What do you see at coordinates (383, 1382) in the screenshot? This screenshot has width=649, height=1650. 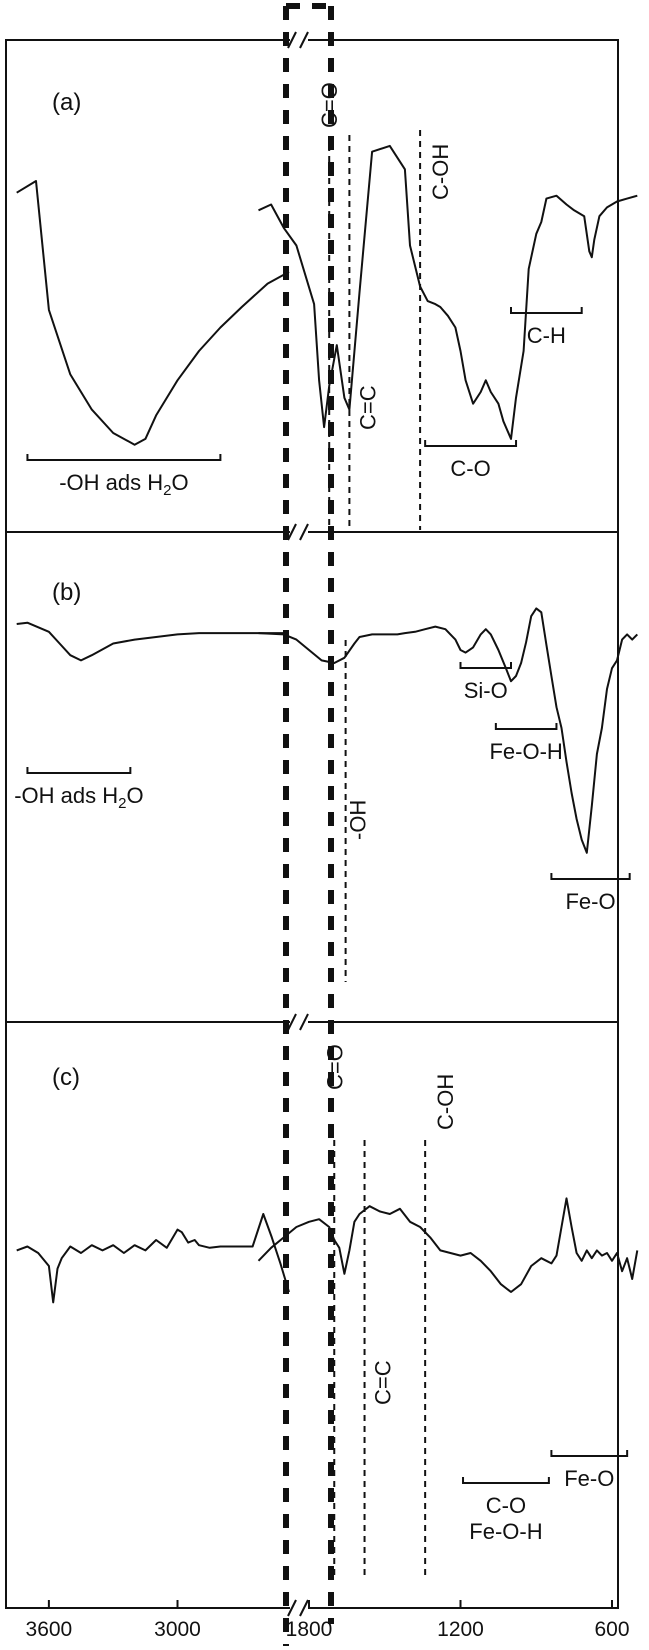 I see `marker-label-c-1: C=C` at bounding box center [383, 1382].